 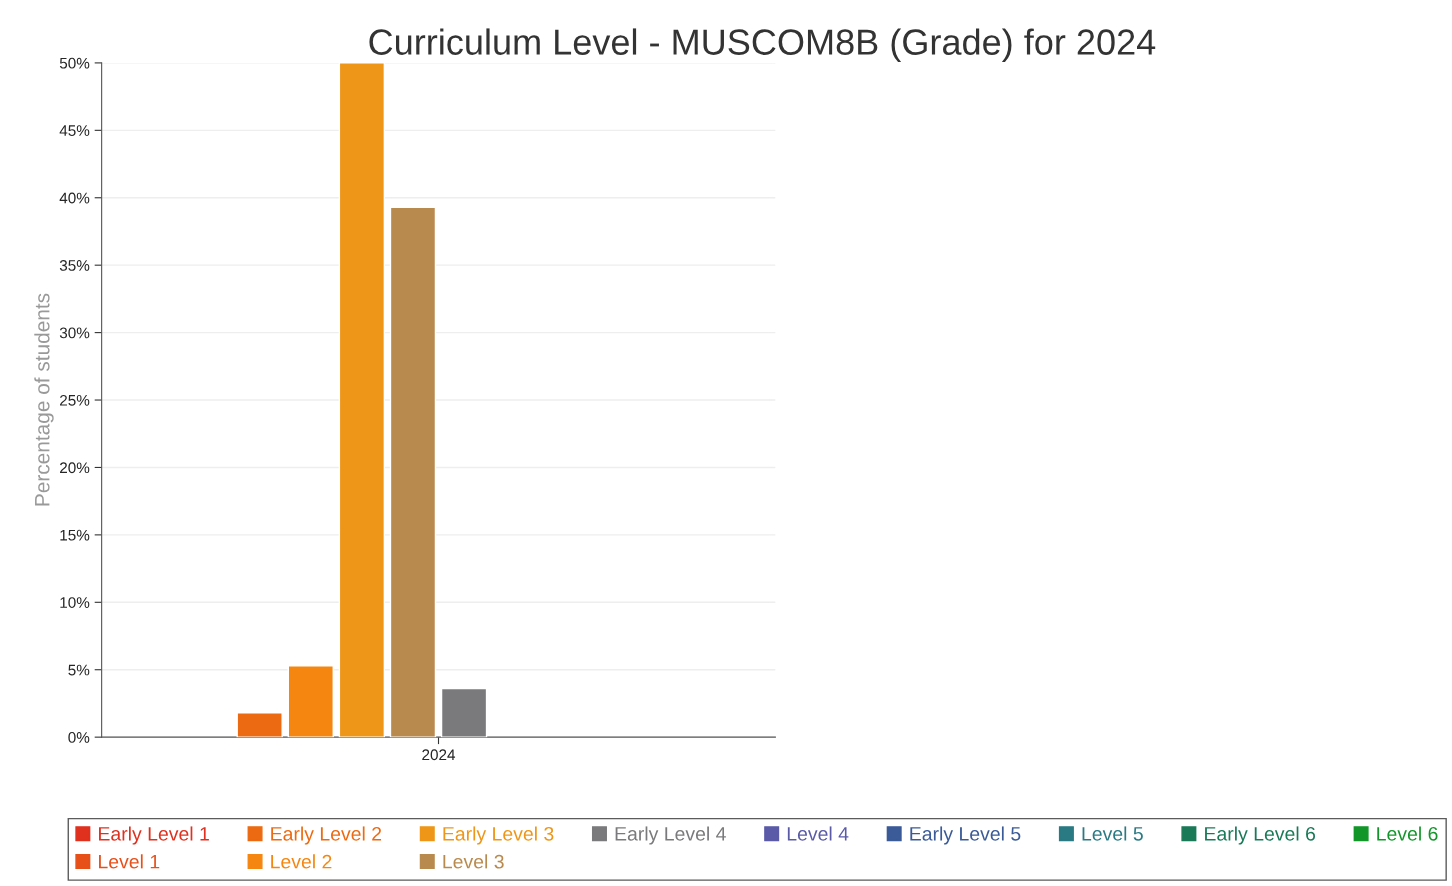 I want to click on legend-label: Early Level 2, so click(x=326, y=835).